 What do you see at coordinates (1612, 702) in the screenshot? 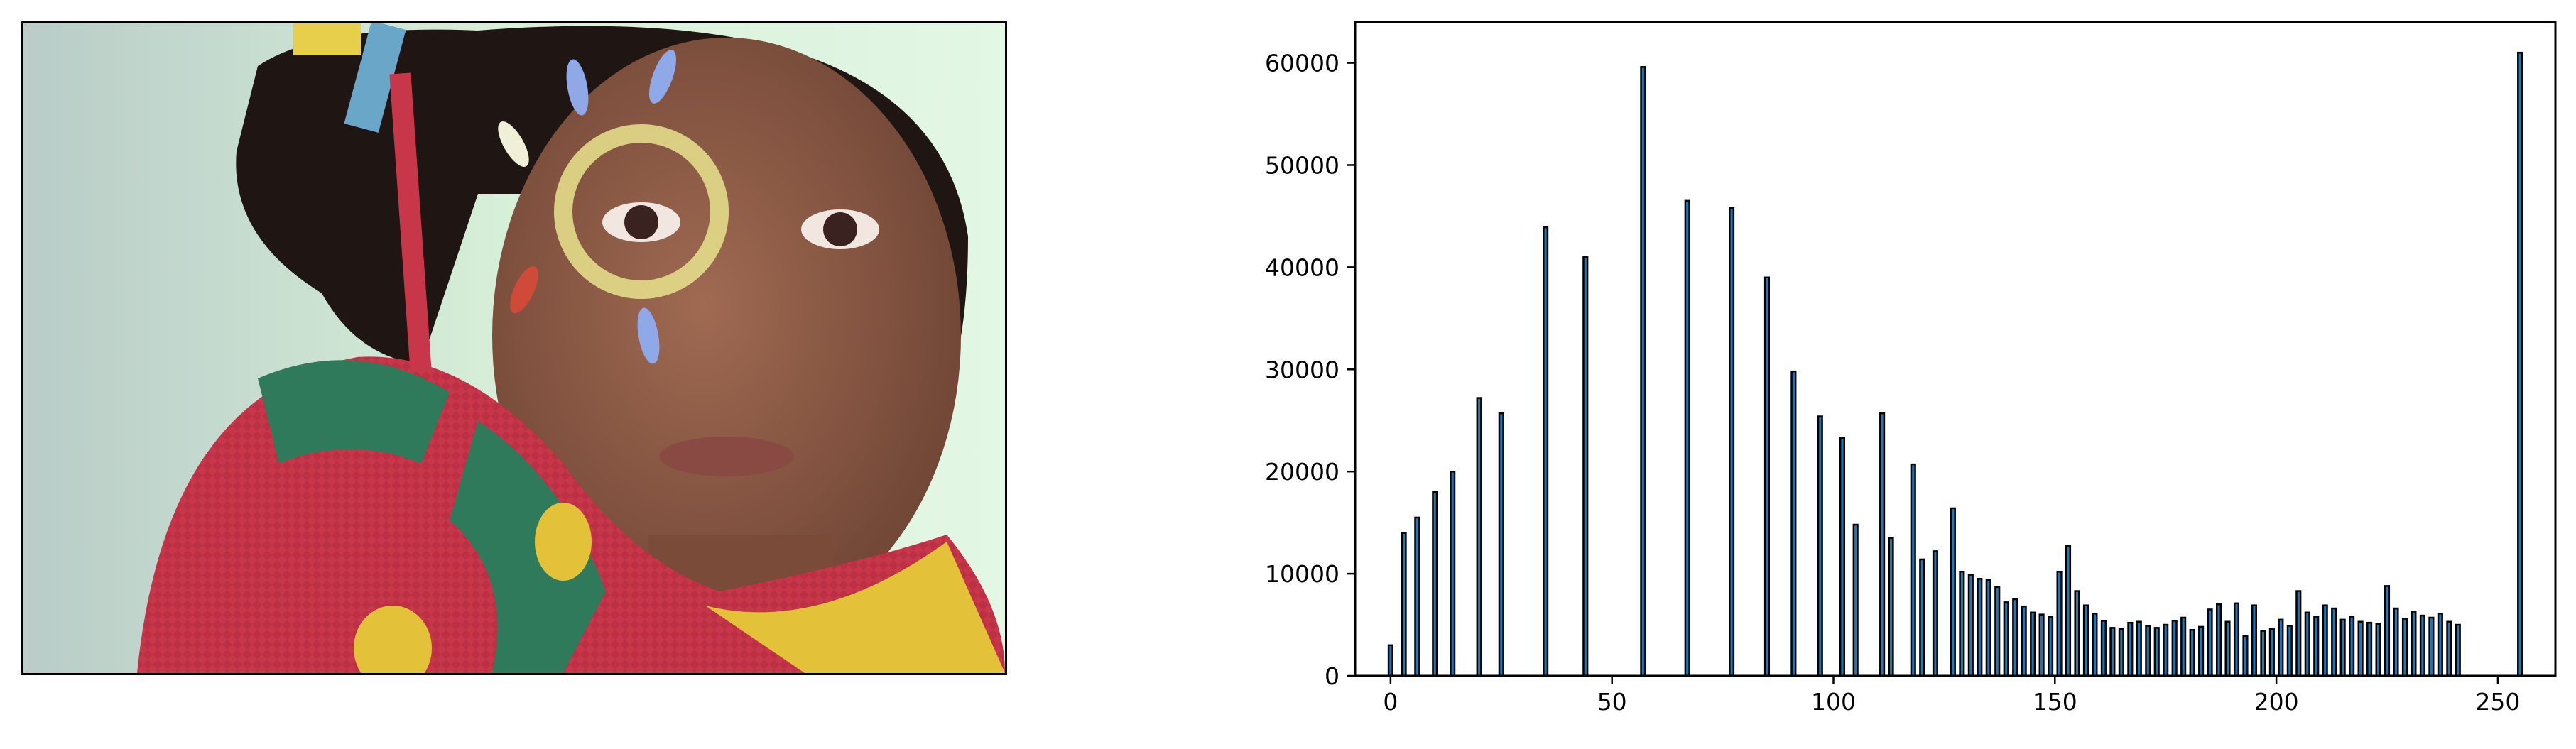
I see `x-tick-label: 50` at bounding box center [1612, 702].